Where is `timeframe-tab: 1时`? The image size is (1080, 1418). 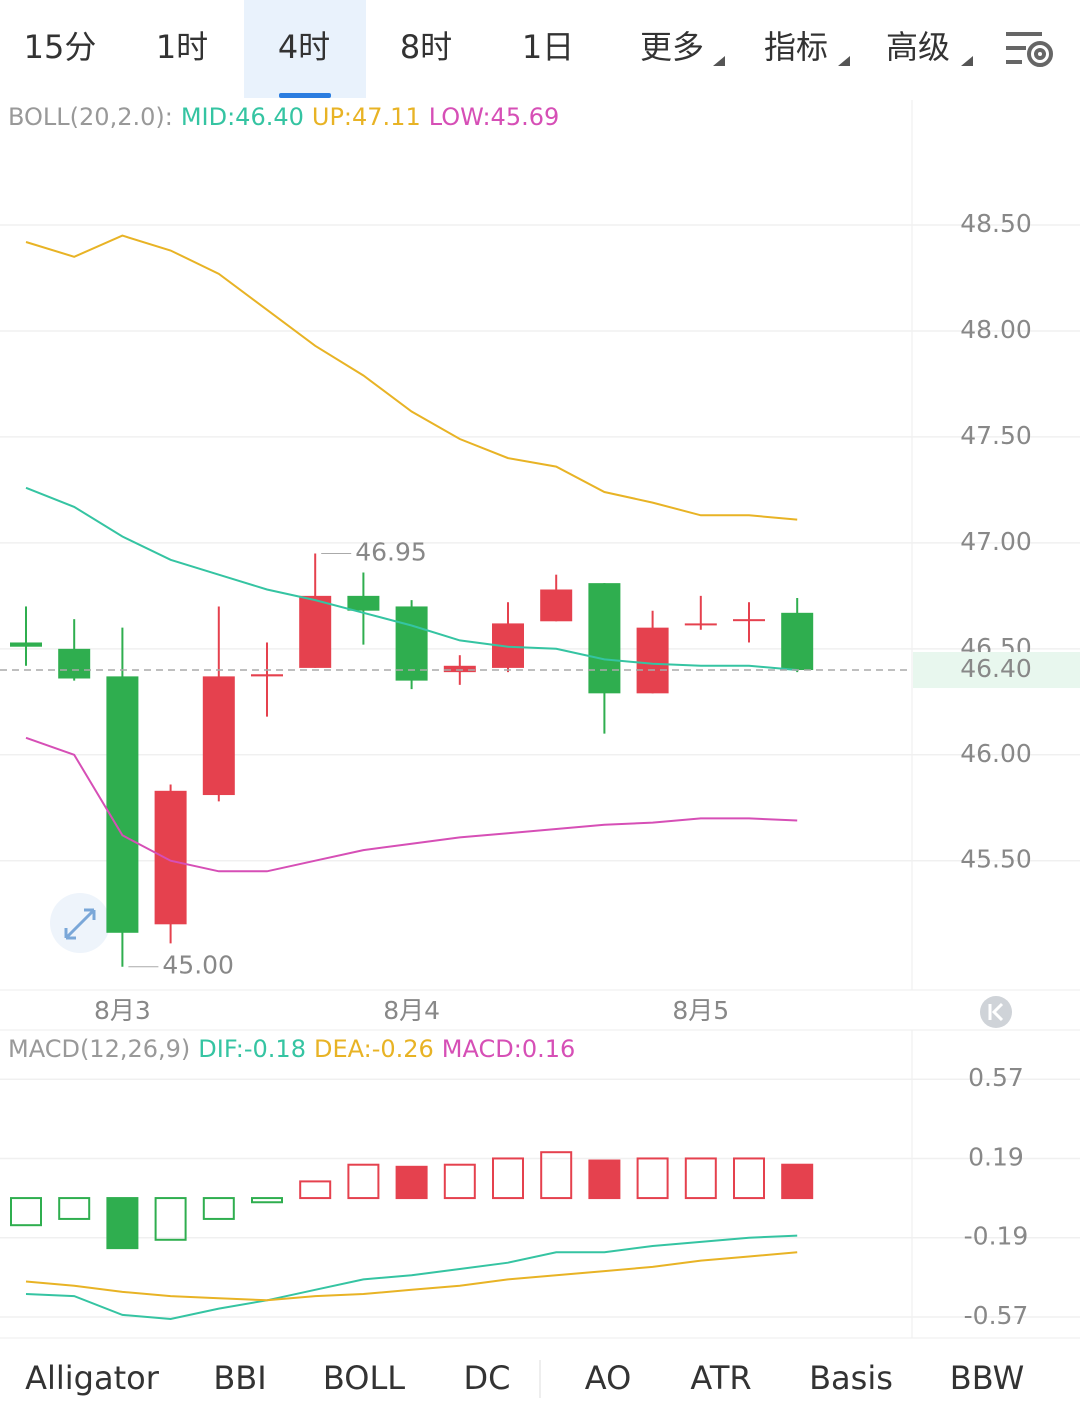 timeframe-tab: 1时 is located at coordinates (182, 47).